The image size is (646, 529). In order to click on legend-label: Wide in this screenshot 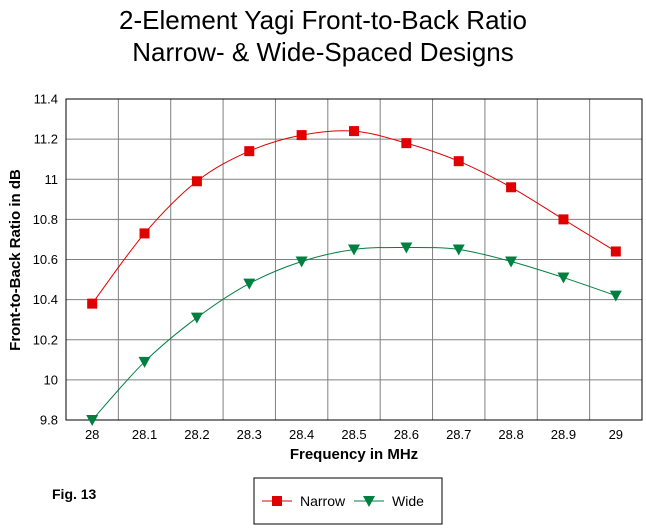, I will do `click(408, 501)`.